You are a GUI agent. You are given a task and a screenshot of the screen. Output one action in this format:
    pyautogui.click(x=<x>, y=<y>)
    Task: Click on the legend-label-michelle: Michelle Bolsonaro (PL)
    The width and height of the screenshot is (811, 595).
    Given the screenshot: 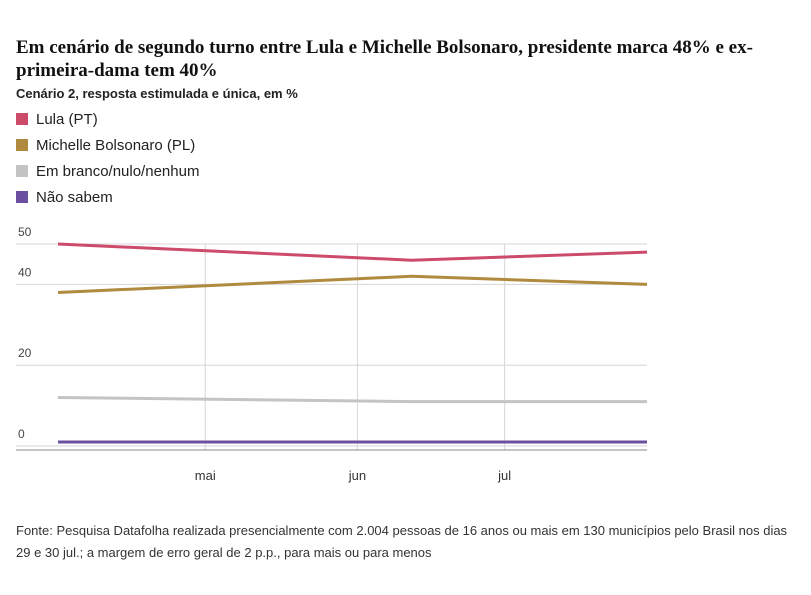 What is the action you would take?
    pyautogui.click(x=116, y=145)
    